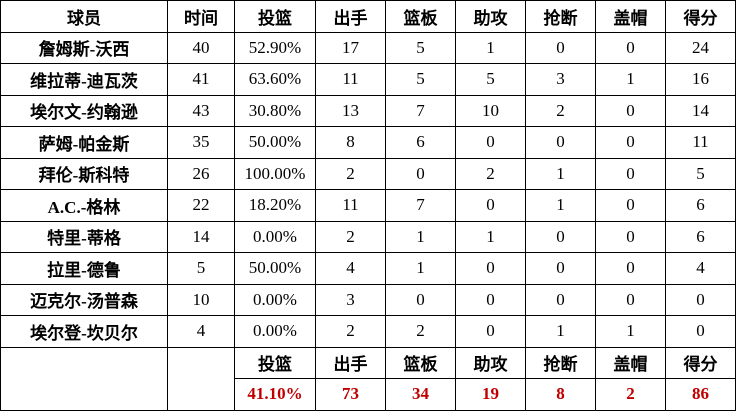 This screenshot has width=736, height=417. I want to click on header-fga: 出手, so click(350, 16).